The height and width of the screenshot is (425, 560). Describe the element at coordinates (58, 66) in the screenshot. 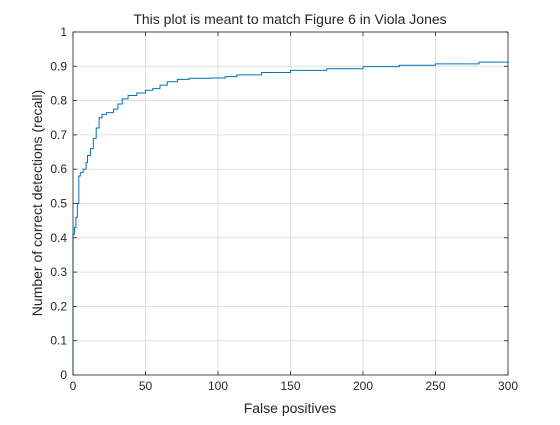

I see `y-tick-label: 0.9` at that location.